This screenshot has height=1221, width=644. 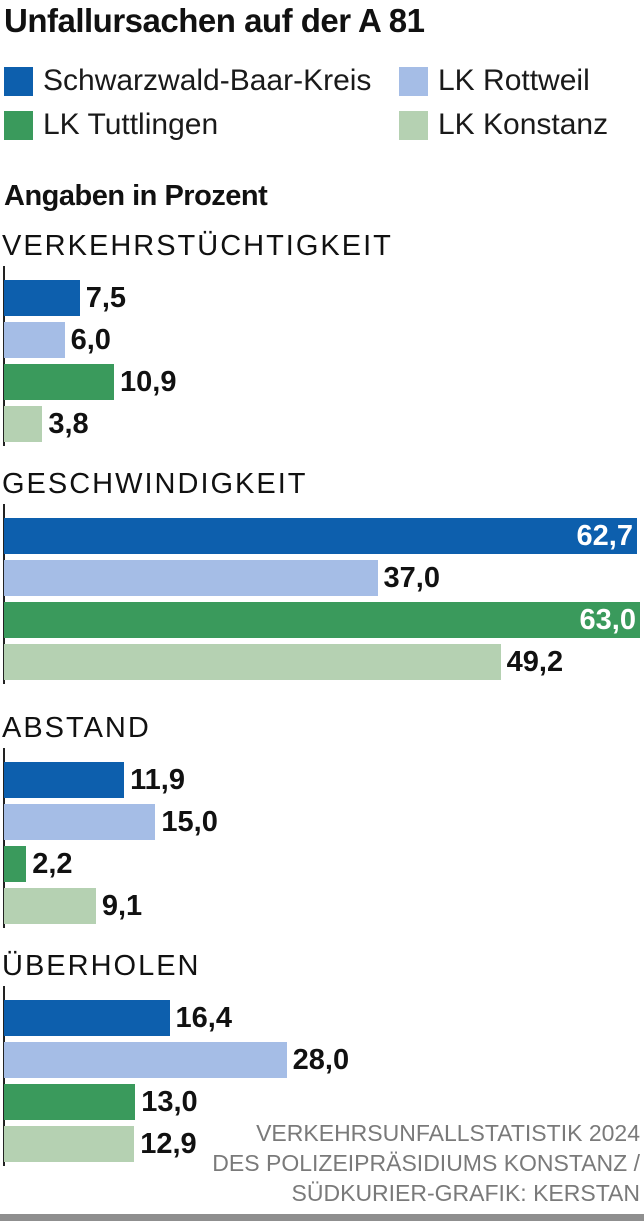 I want to click on bar-value-label: 9,1, so click(x=122, y=906).